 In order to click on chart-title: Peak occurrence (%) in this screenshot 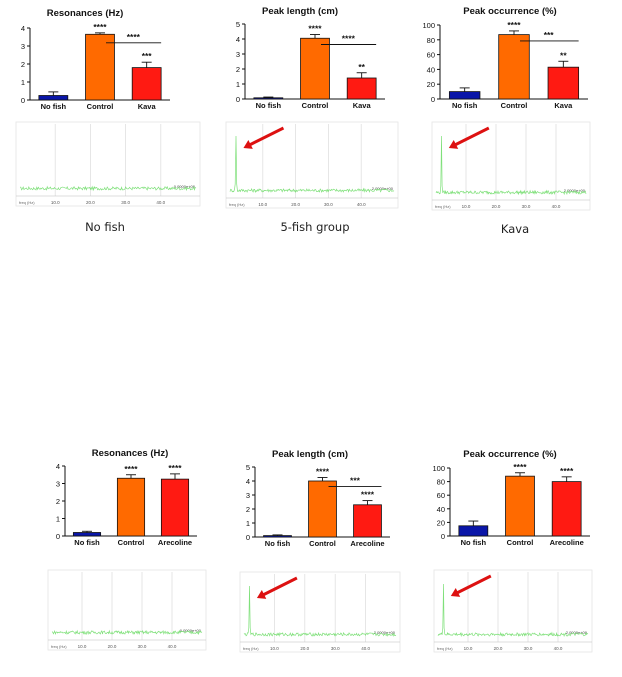, I will do `click(509, 11)`.